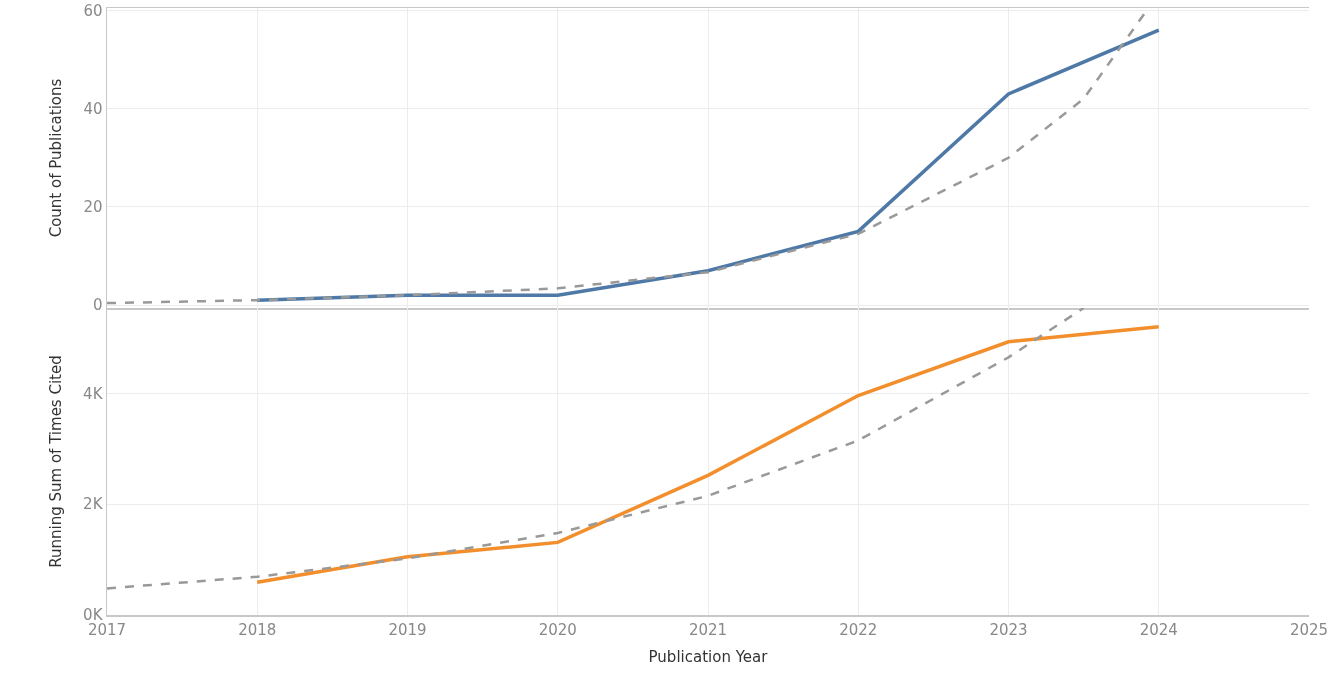 Image resolution: width=1331 pixels, height=693 pixels. Describe the element at coordinates (107, 629) in the screenshot. I see `x-tick-label: 2017` at that location.